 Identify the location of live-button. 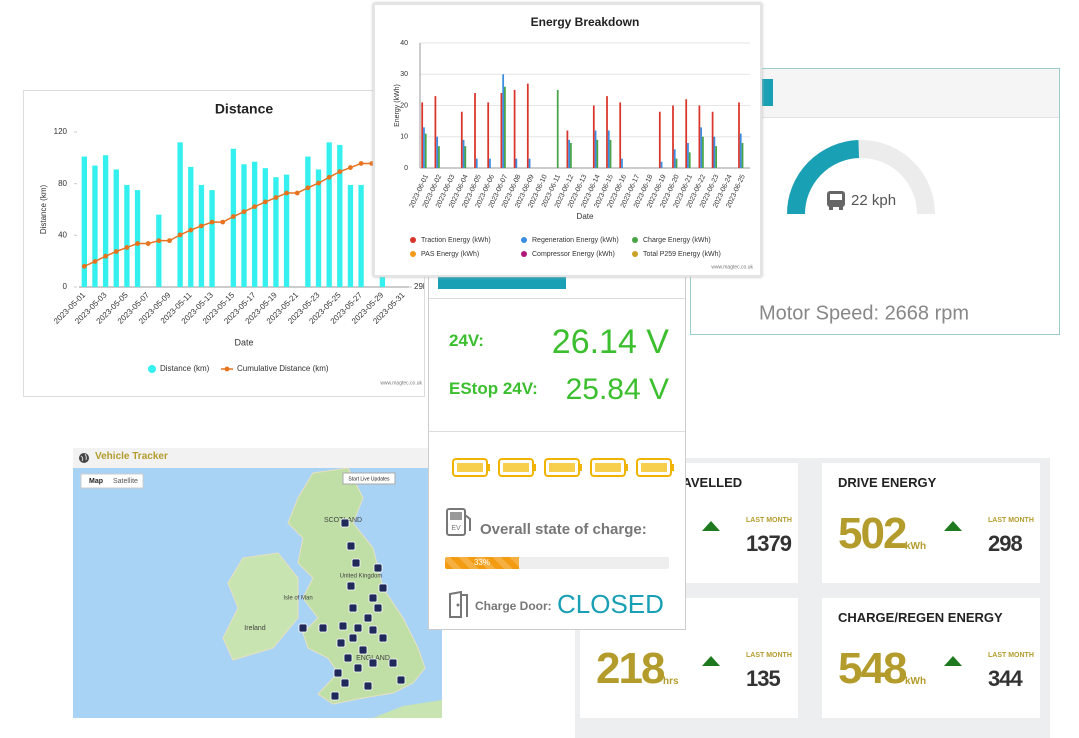
(369, 478).